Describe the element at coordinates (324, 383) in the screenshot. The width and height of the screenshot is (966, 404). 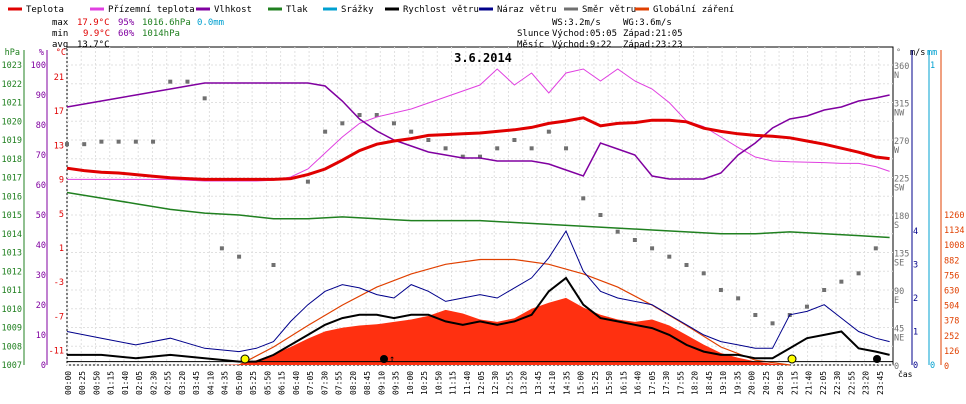
I see `x-tick-label: 07:30` at that location.